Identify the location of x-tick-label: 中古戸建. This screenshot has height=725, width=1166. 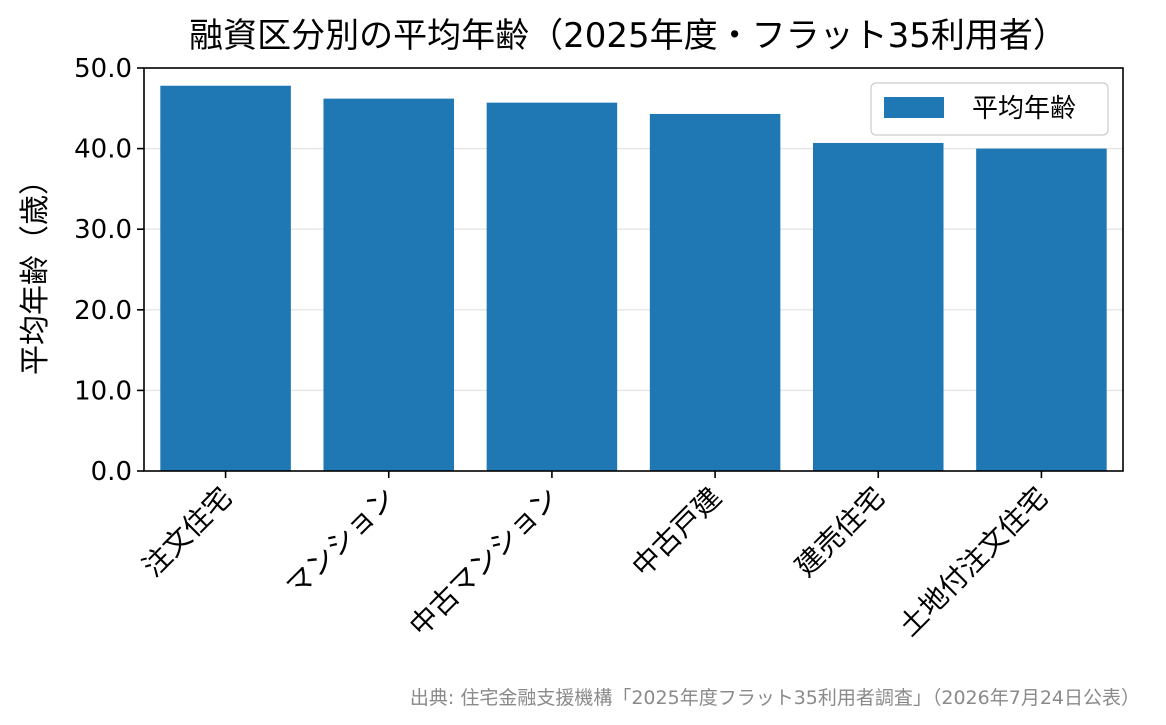
(676, 532).